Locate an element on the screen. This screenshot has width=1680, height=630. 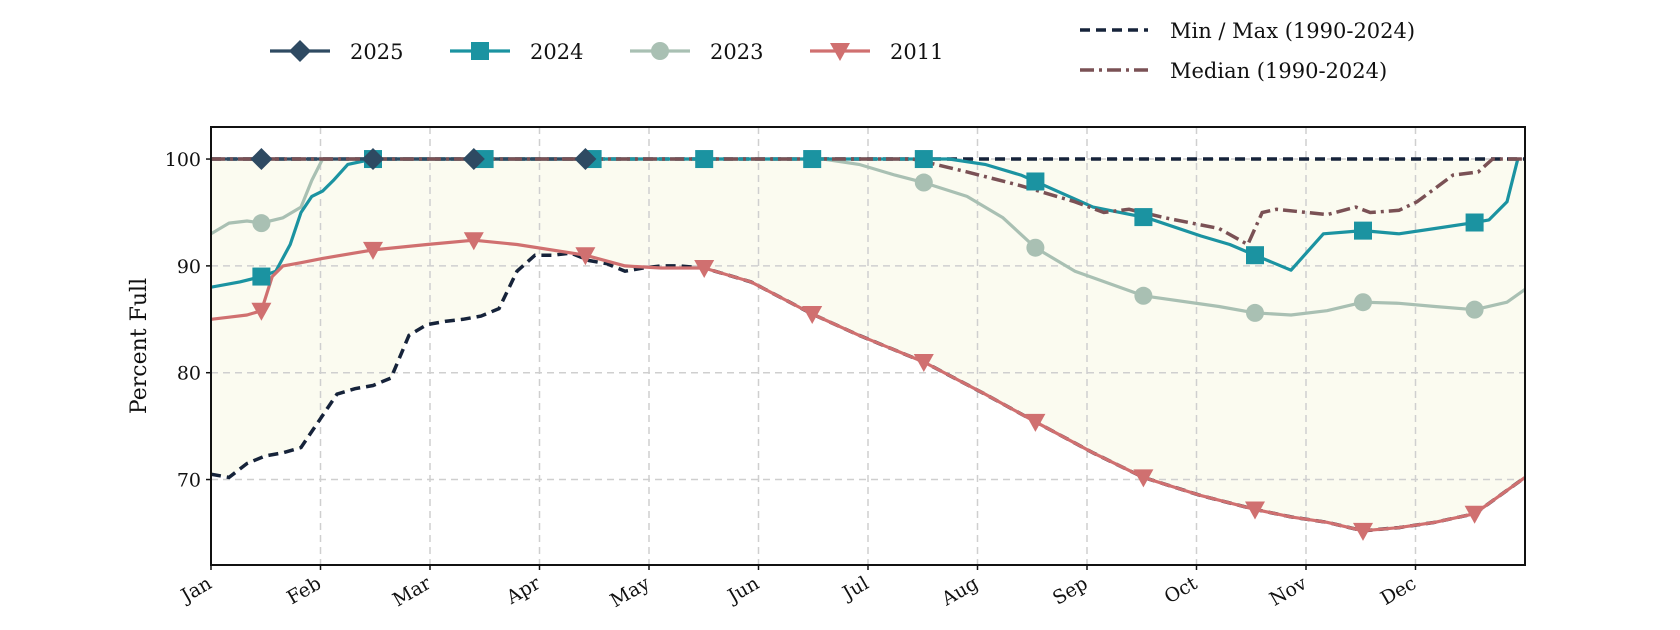
legend-marker-2025 is located at coordinates (300, 51).